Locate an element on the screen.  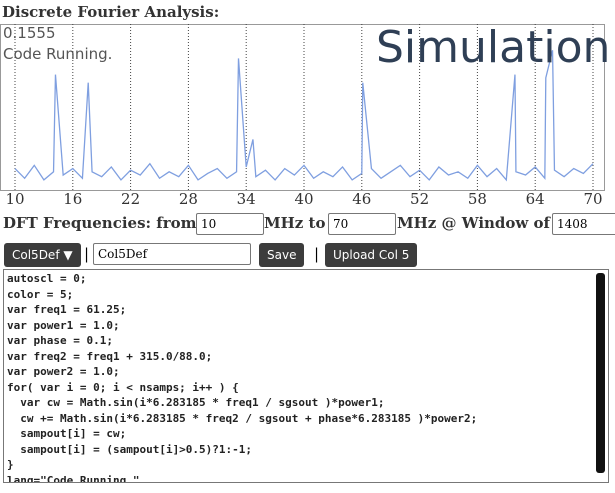
window-label: MHz @ Window of is located at coordinates (474, 223).